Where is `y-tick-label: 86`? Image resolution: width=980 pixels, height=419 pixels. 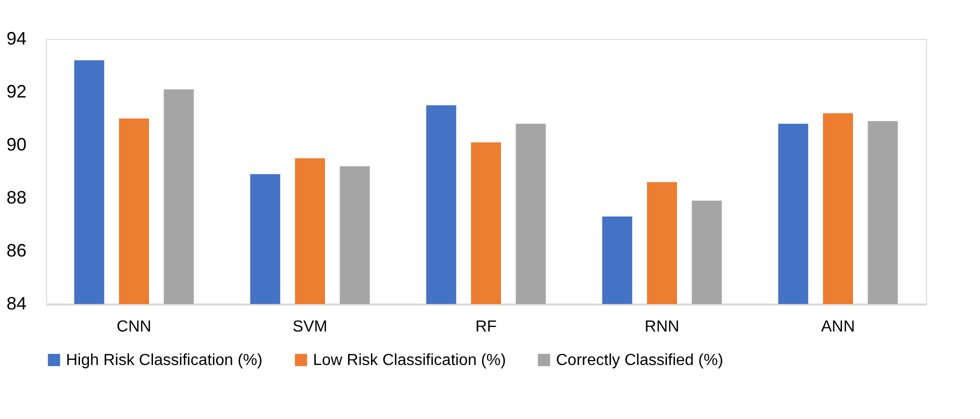 y-tick-label: 86 is located at coordinates (16, 250).